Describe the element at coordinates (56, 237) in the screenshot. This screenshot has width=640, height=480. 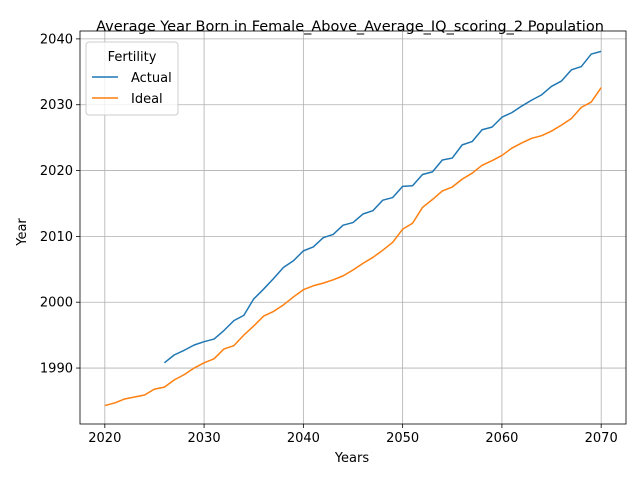
I see `y-tick-label: 2010` at that location.